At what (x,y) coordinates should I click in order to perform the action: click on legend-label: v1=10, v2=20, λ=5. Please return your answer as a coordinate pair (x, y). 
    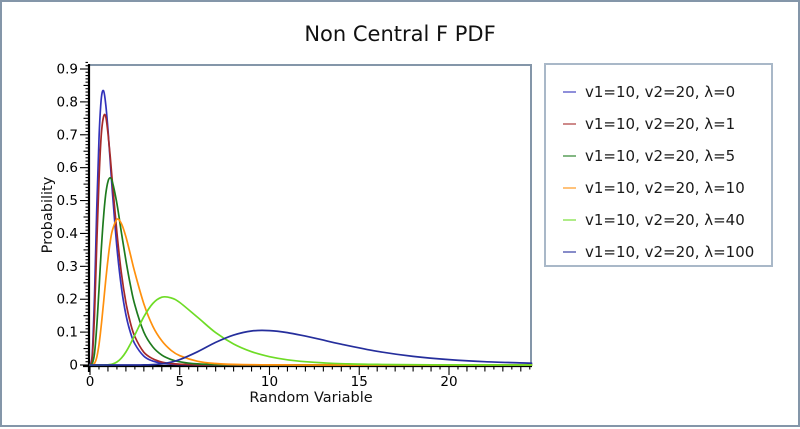
    Looking at the image, I should click on (660, 156).